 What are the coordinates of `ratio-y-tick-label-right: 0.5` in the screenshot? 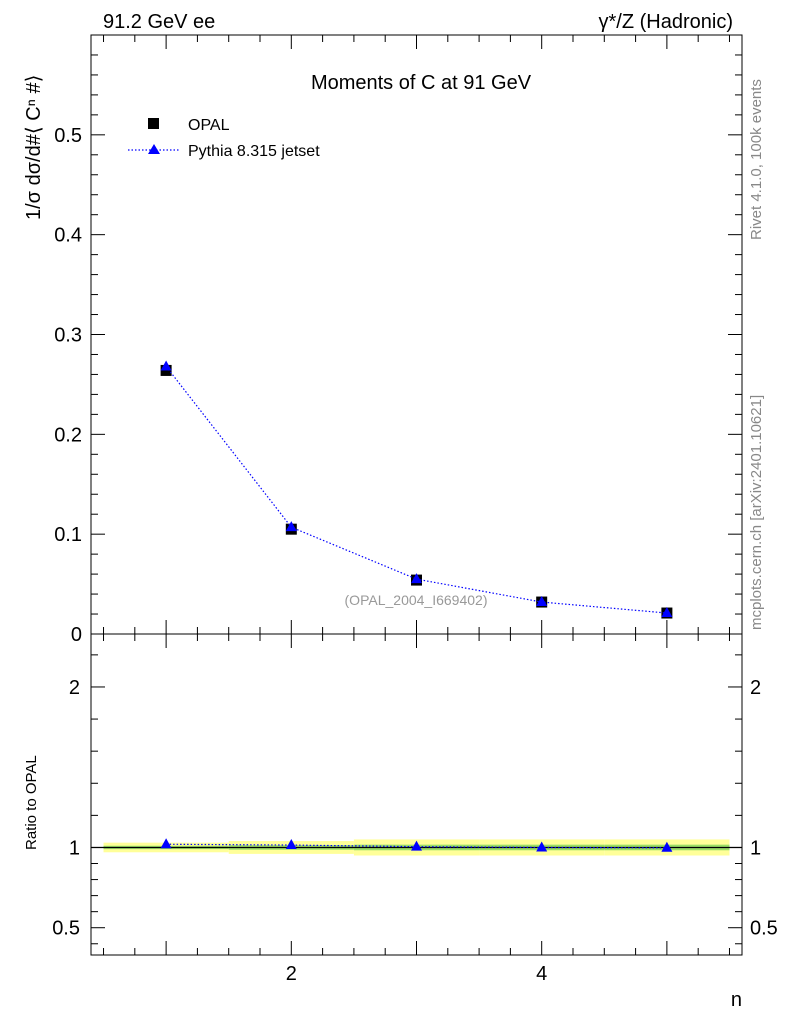 It's located at (764, 929).